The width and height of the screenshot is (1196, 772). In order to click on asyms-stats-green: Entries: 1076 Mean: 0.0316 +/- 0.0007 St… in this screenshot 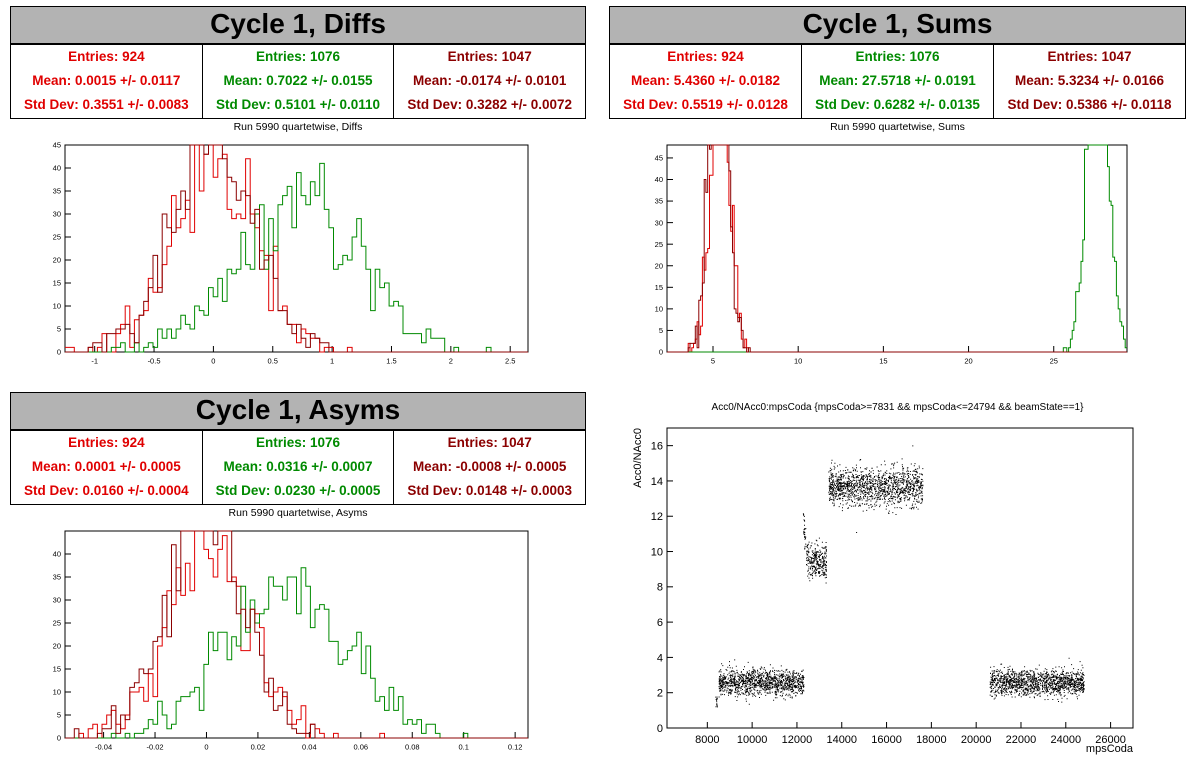, I will do `click(297, 467)`.